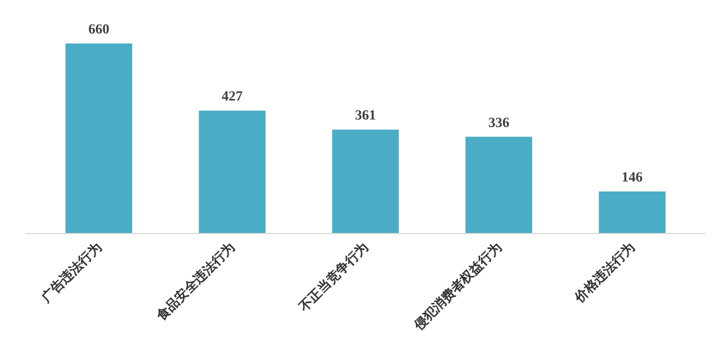 This screenshot has width=720, height=340. Describe the element at coordinates (632, 178) in the screenshot. I see `data-label: 146` at that location.